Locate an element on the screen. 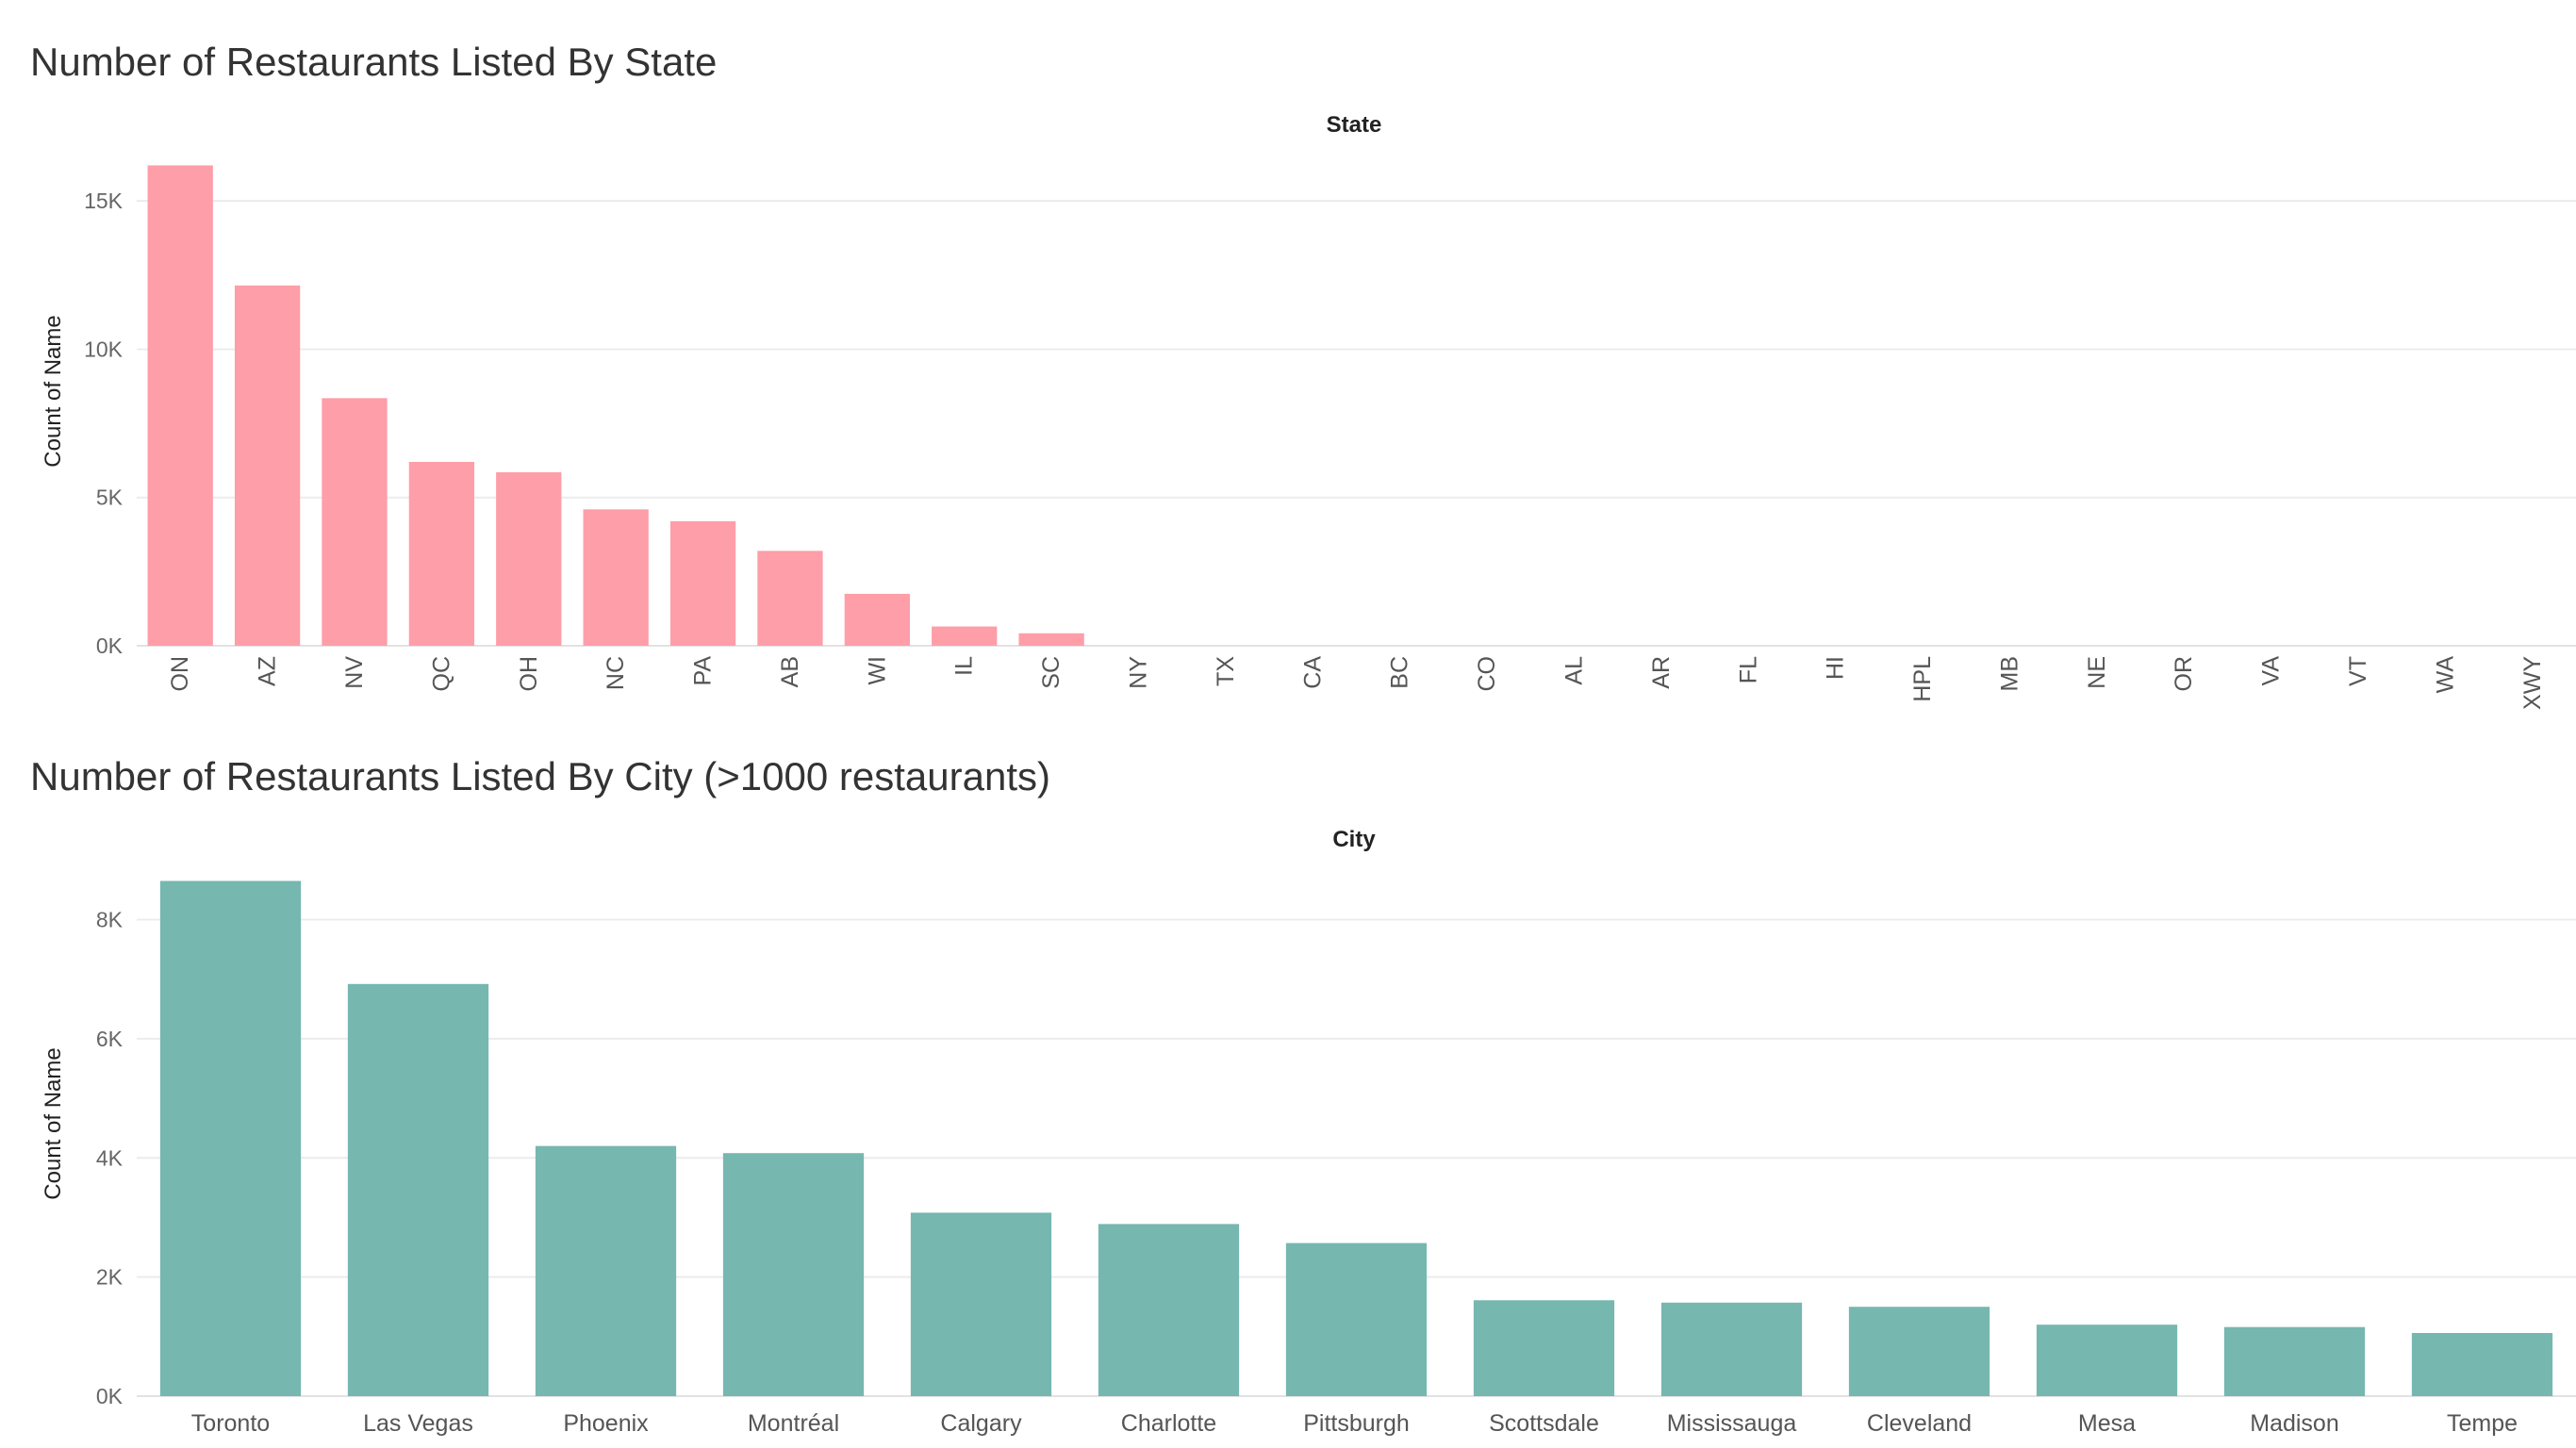 This screenshot has height=1448, width=2576. state-bar-nc is located at coordinates (616, 577).